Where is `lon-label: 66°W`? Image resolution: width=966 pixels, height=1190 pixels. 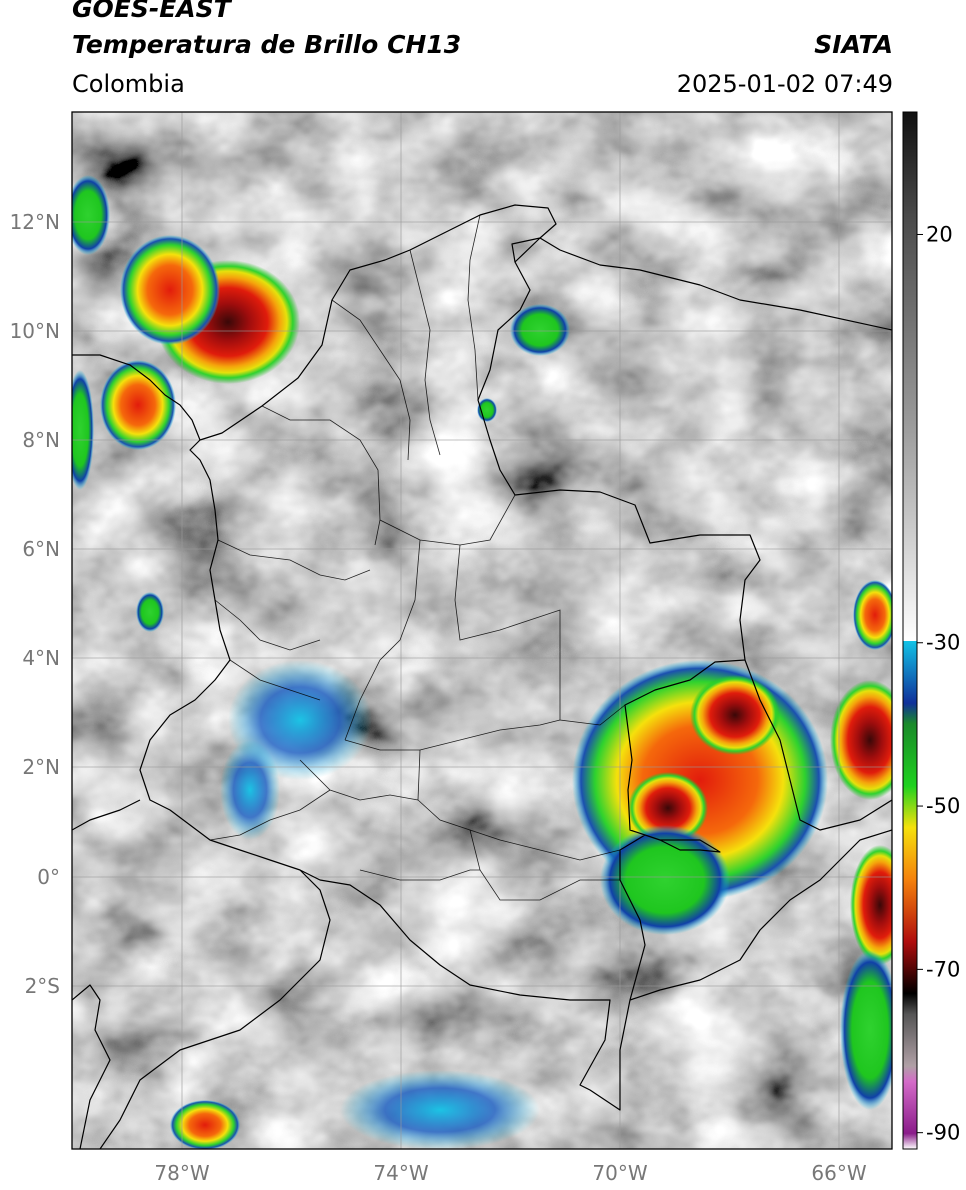
lon-label: 66°W is located at coordinates (838, 1173).